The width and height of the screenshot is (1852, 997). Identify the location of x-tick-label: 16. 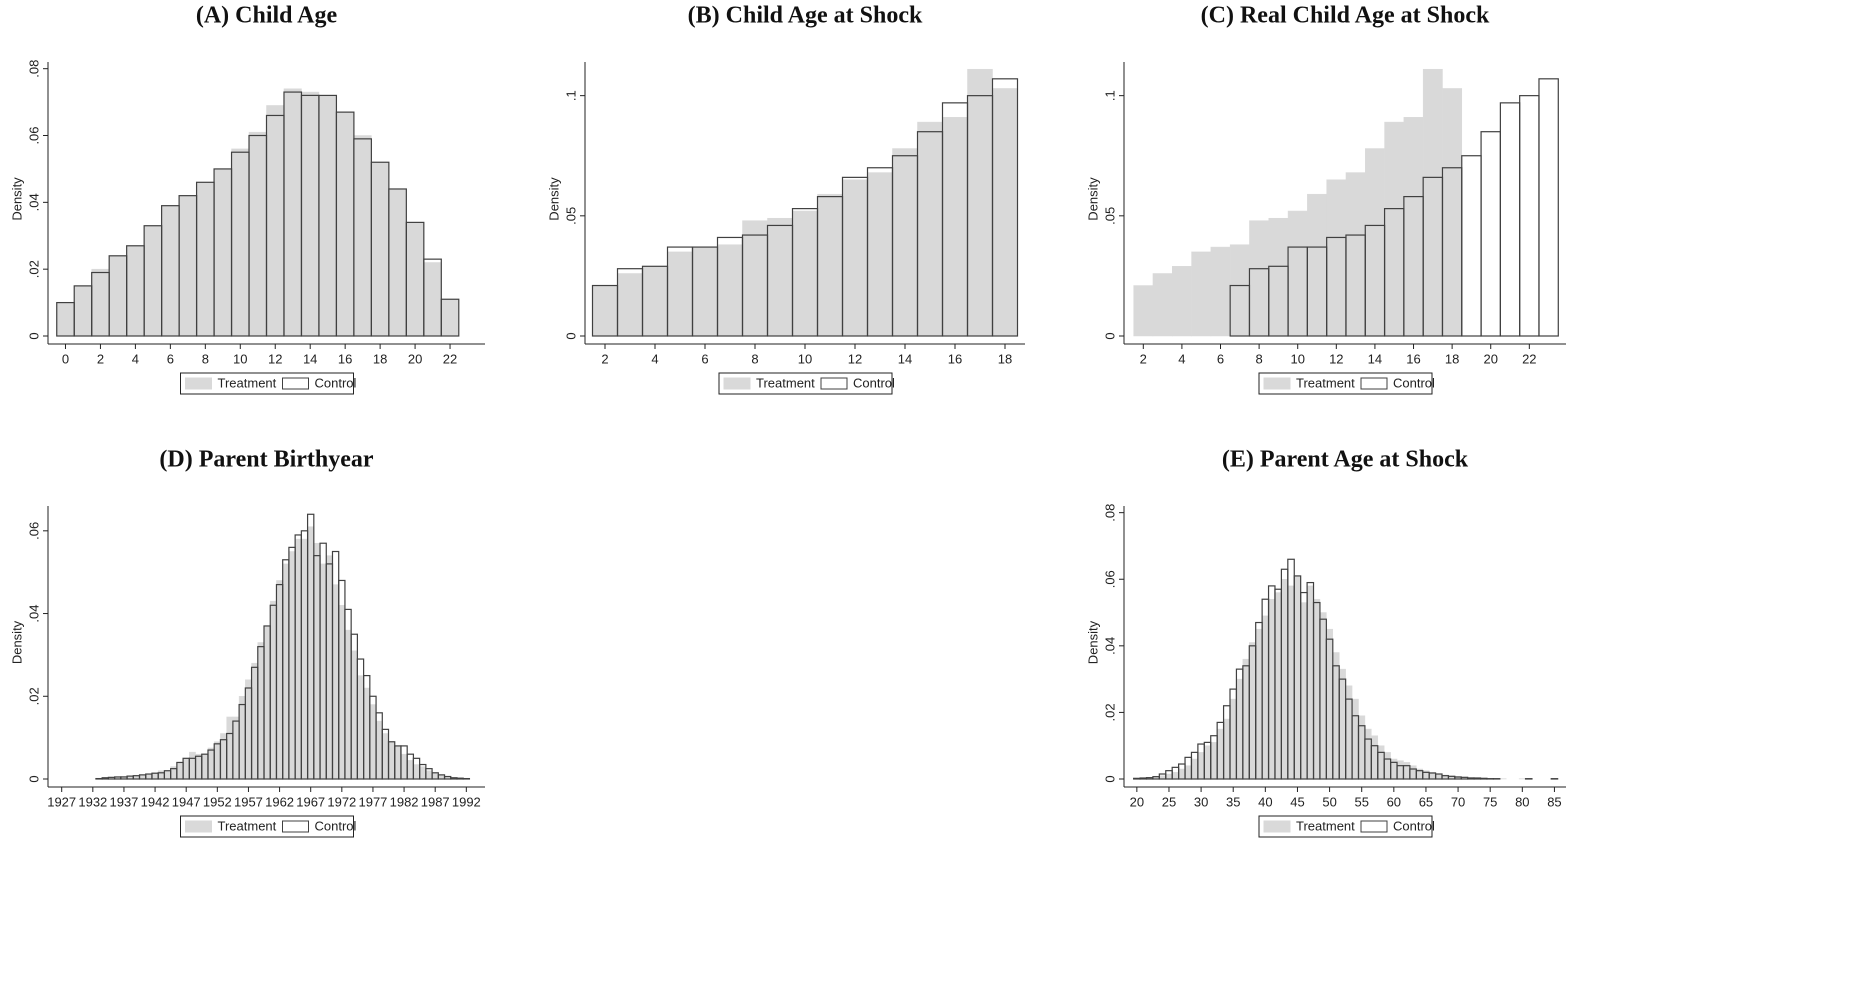
(345, 358).